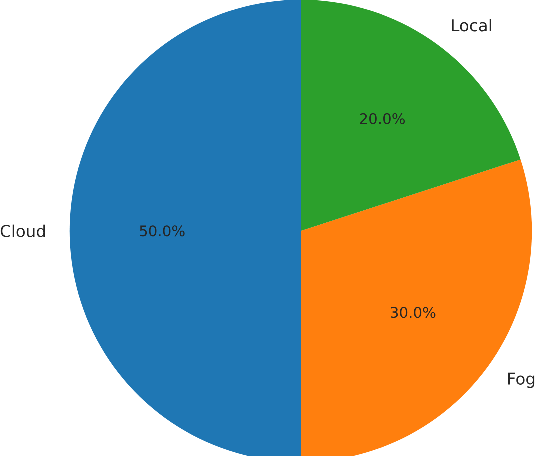  What do you see at coordinates (413, 312) in the screenshot?
I see `data-label: 30.0%` at bounding box center [413, 312].